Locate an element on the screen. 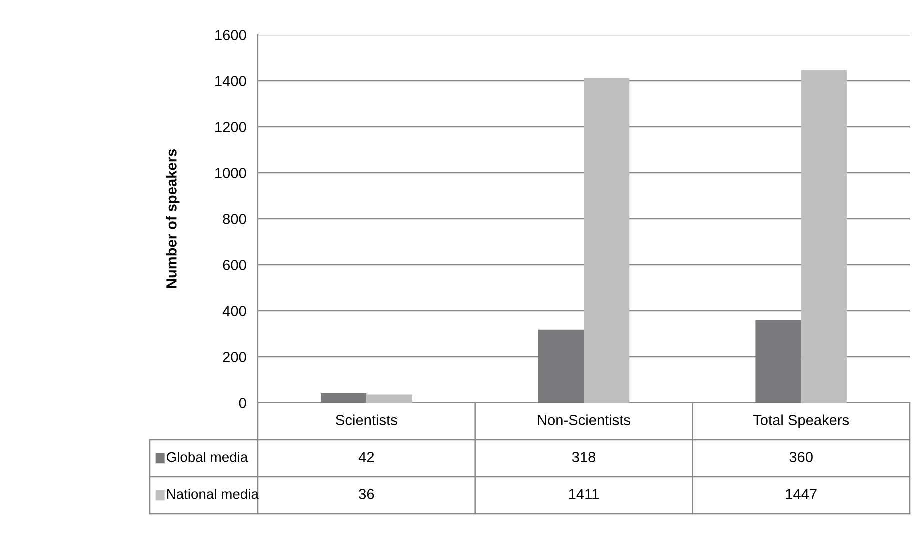 This screenshot has width=912, height=535. data-label: 42 is located at coordinates (366, 457).